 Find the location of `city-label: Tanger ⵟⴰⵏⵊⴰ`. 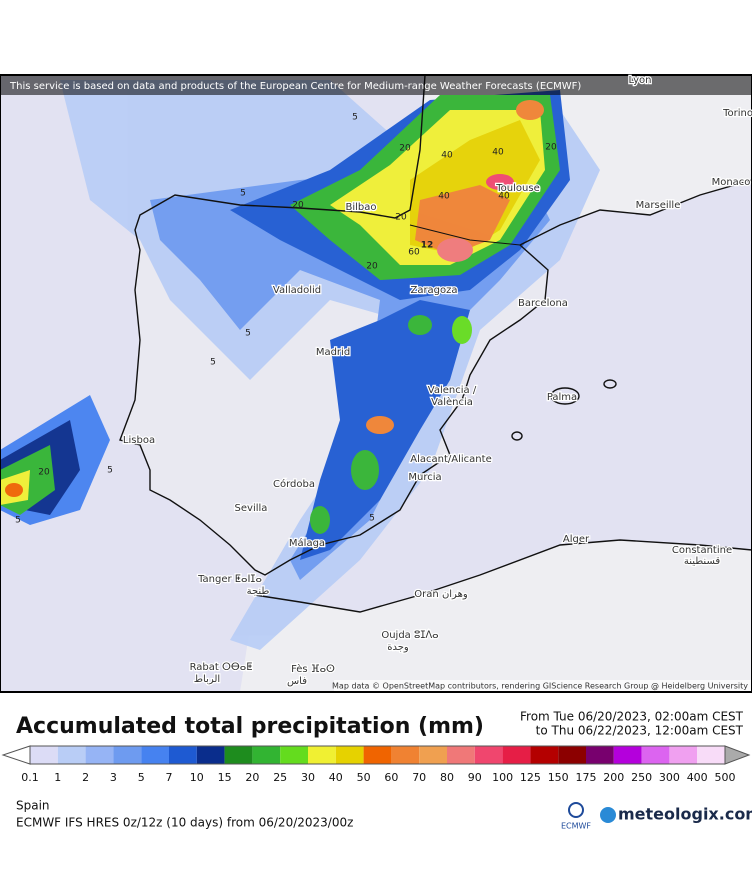

city-label: Tanger ⵟⴰⵏⵊⴰ is located at coordinates (229, 579).